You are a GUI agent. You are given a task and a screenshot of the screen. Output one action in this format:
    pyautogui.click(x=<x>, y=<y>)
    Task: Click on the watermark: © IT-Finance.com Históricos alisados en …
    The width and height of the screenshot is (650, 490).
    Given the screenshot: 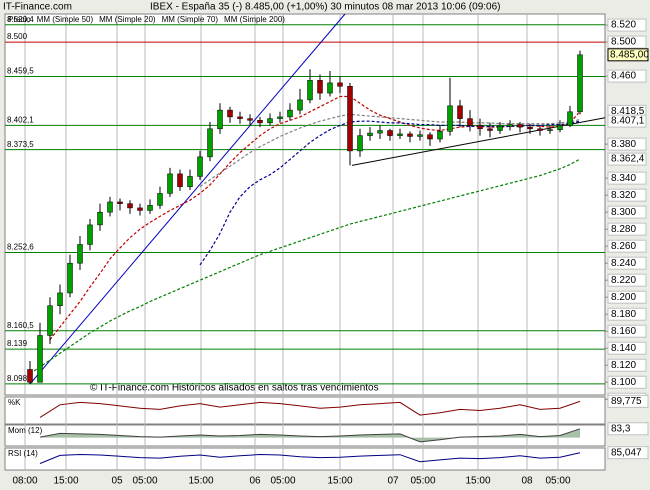 What is the action you would take?
    pyautogui.click(x=234, y=388)
    